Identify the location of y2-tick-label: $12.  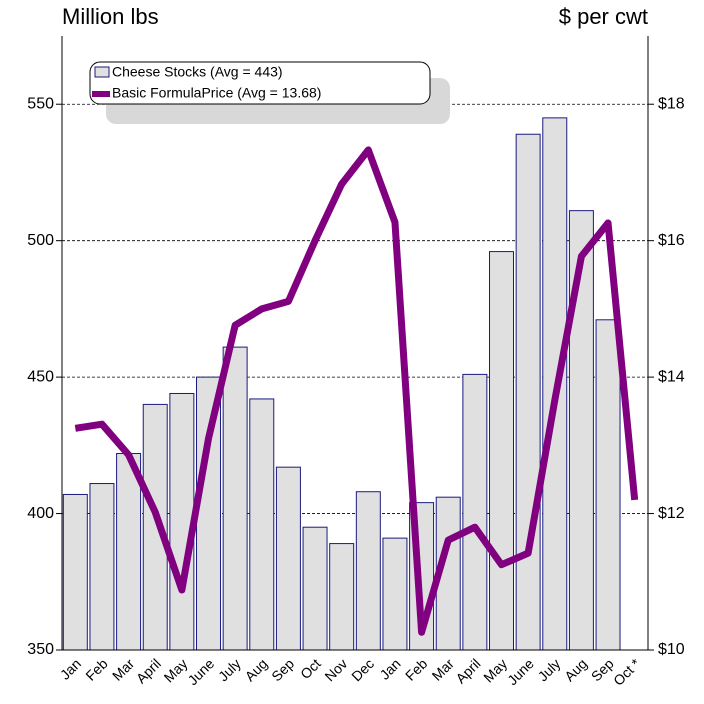
(671, 513).